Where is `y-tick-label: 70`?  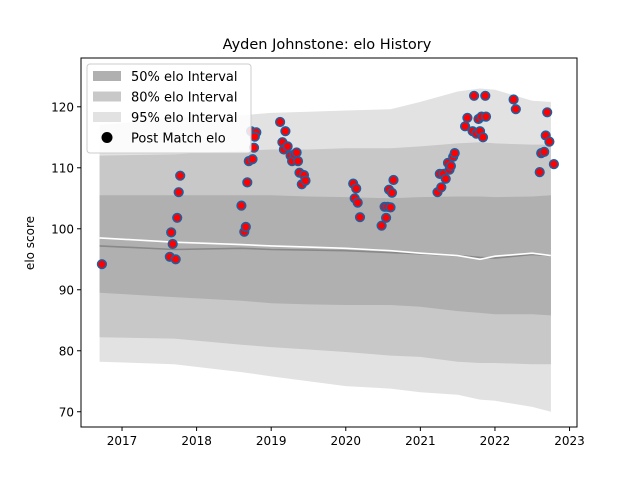 y-tick-label: 70 is located at coordinates (66, 412).